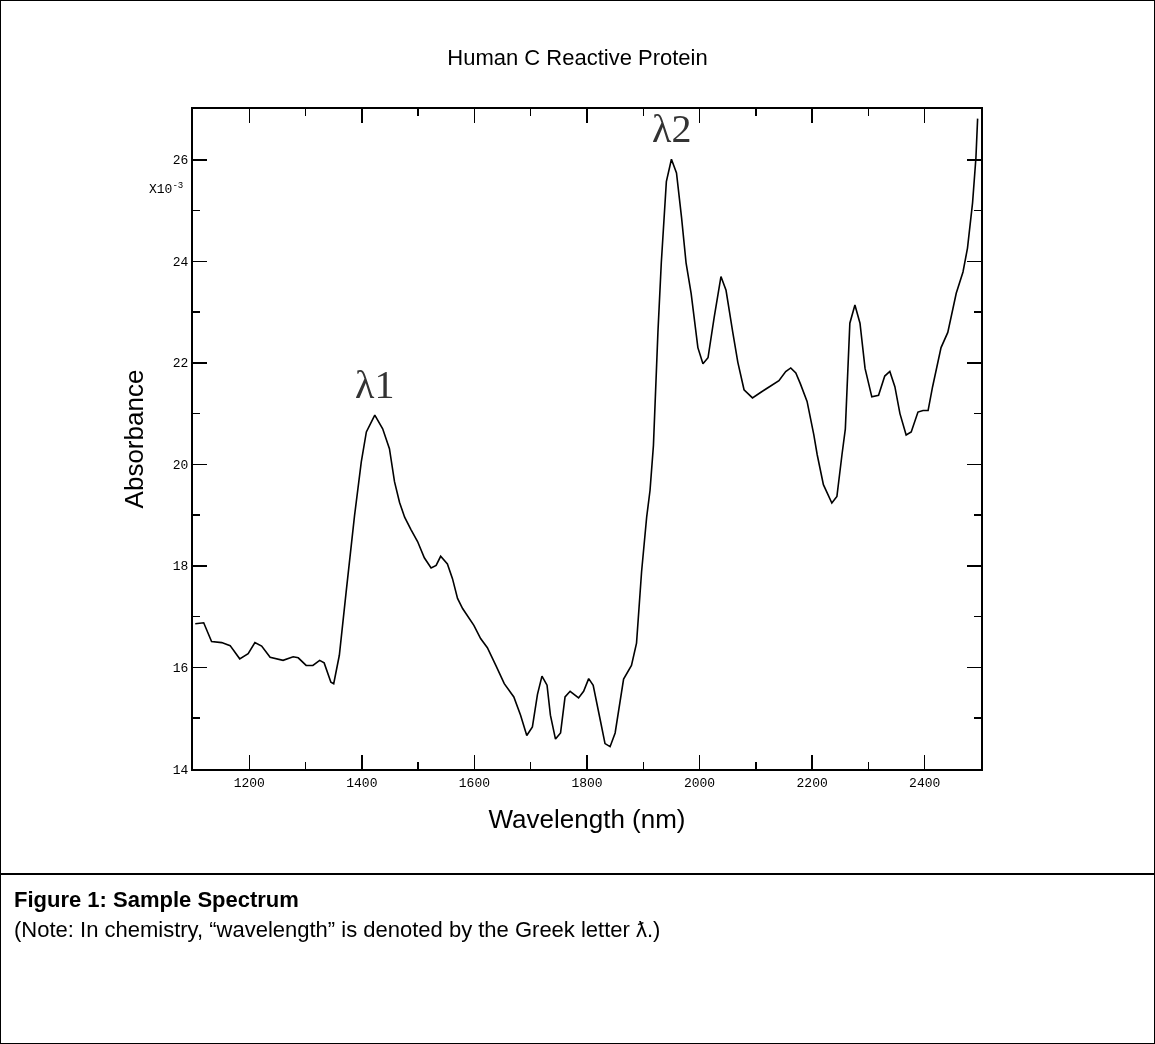 This screenshot has width=1155, height=1044. Describe the element at coordinates (812, 783) in the screenshot. I see `x-tick-label: 2200` at that location.